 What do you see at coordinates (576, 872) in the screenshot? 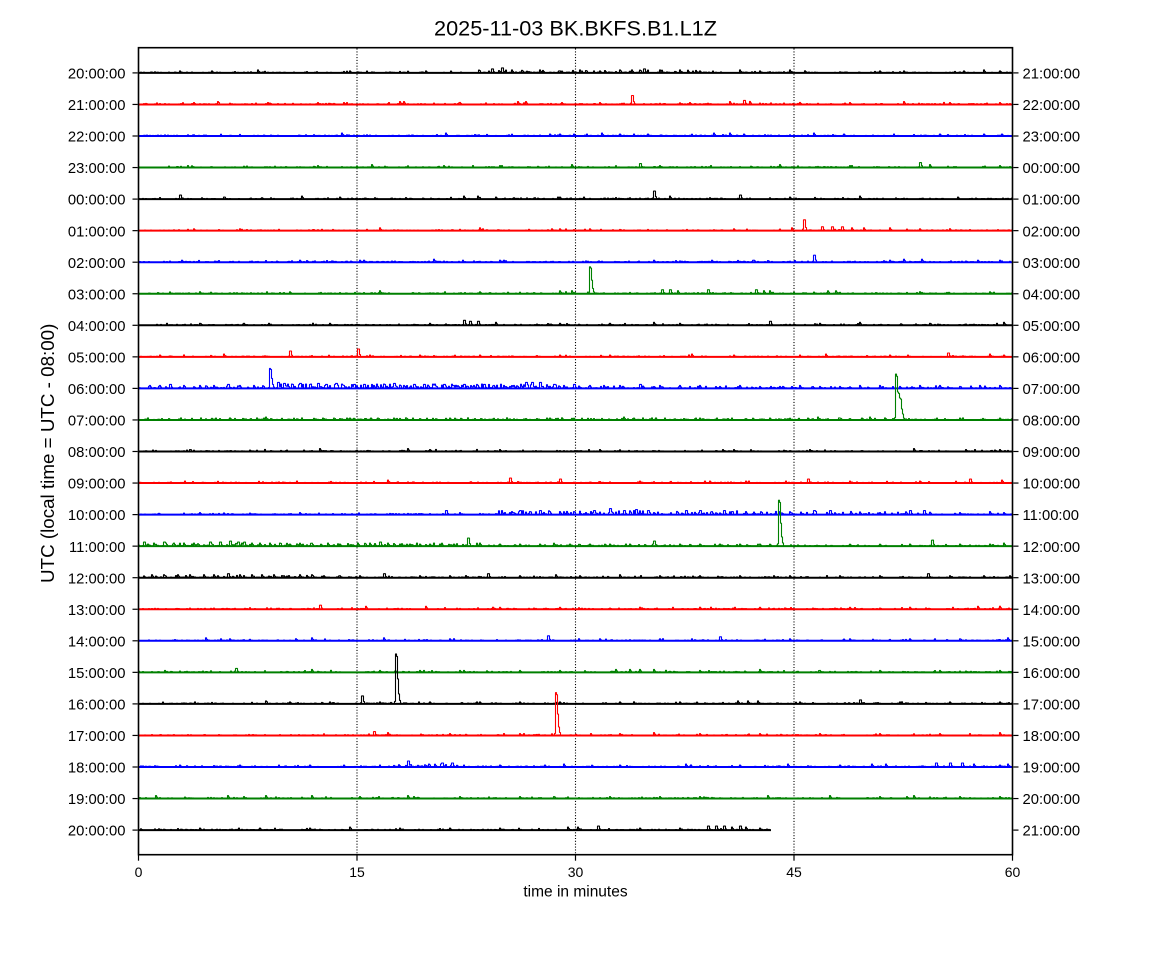
I see `svg-text: 30` at bounding box center [576, 872].